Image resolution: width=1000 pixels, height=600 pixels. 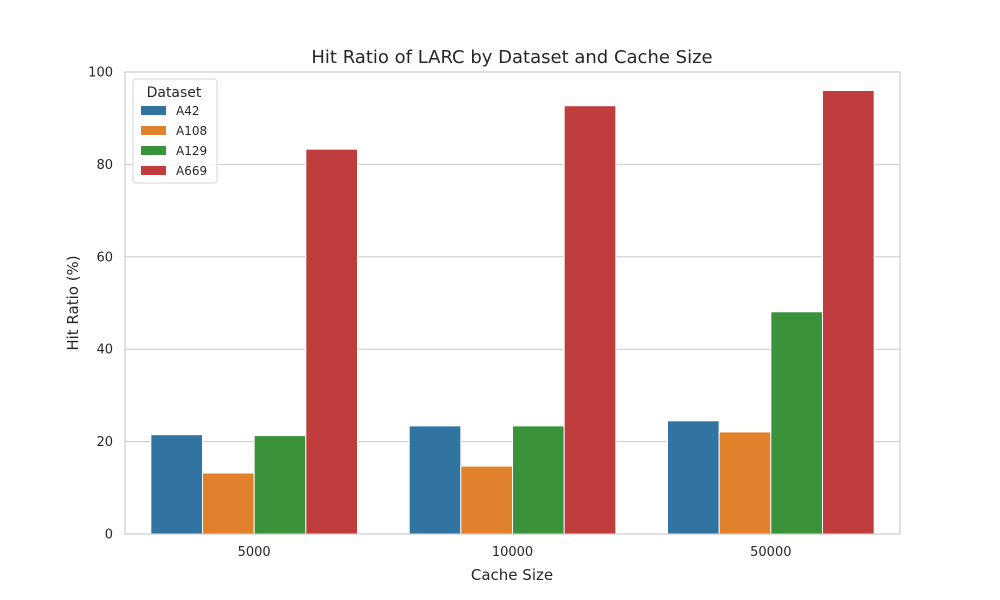 I want to click on legend-label: A42, so click(x=187, y=111).